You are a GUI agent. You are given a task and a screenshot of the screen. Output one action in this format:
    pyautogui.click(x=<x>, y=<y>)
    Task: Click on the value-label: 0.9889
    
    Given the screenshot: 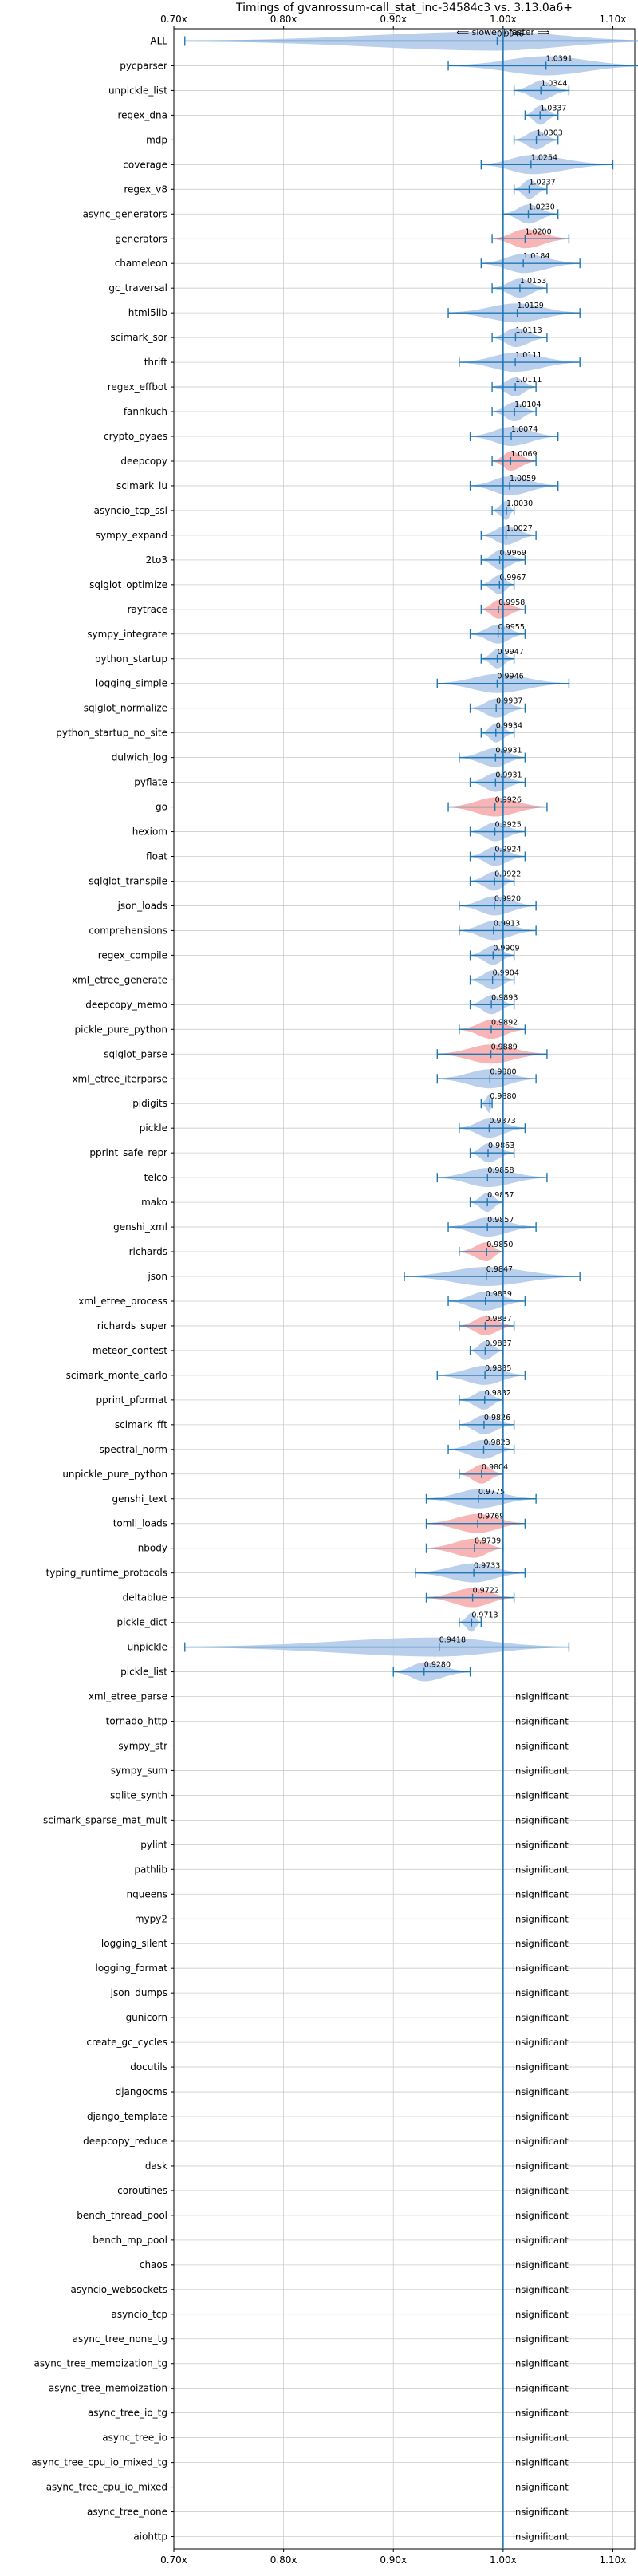 What is the action you would take?
    pyautogui.click(x=505, y=1047)
    